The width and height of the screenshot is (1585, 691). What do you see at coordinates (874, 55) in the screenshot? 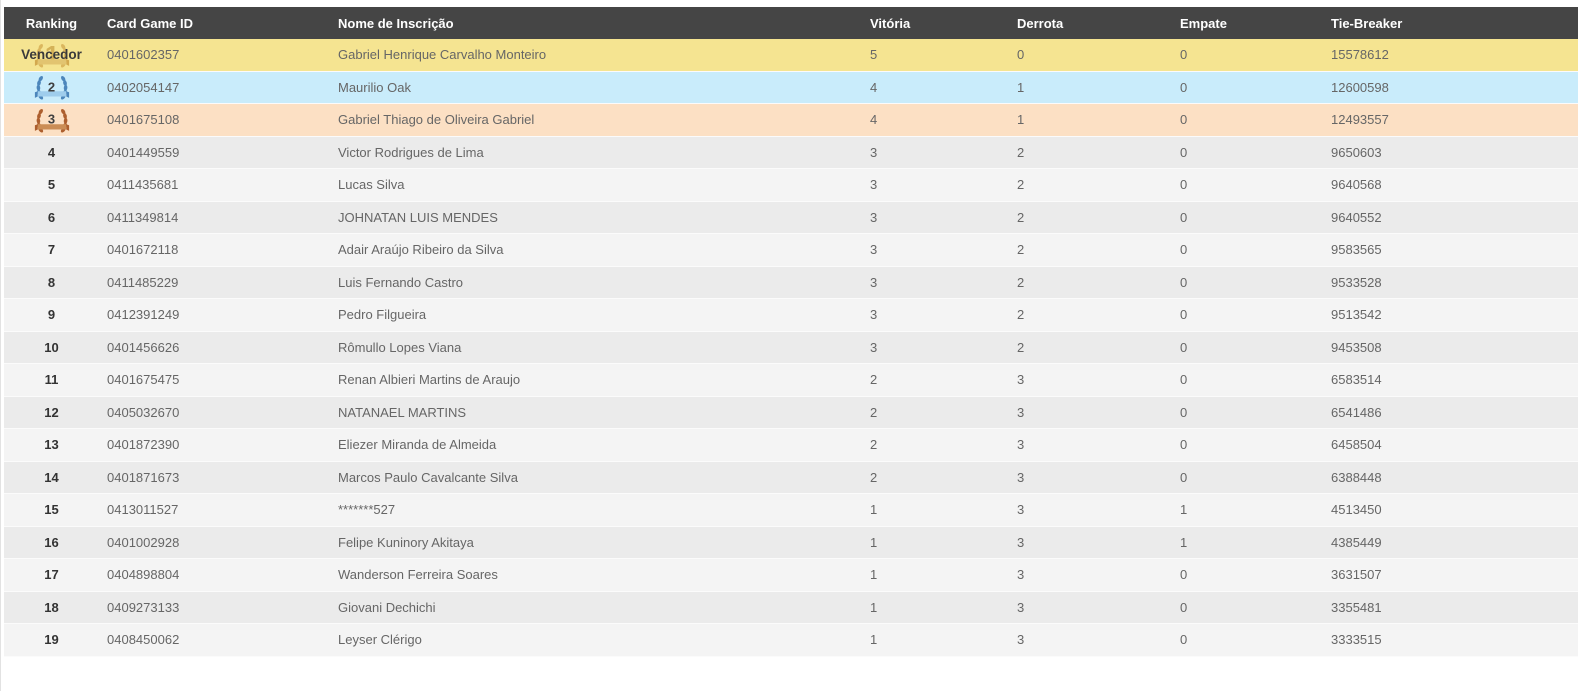
I see `vitoria-cell: 5` at bounding box center [874, 55].